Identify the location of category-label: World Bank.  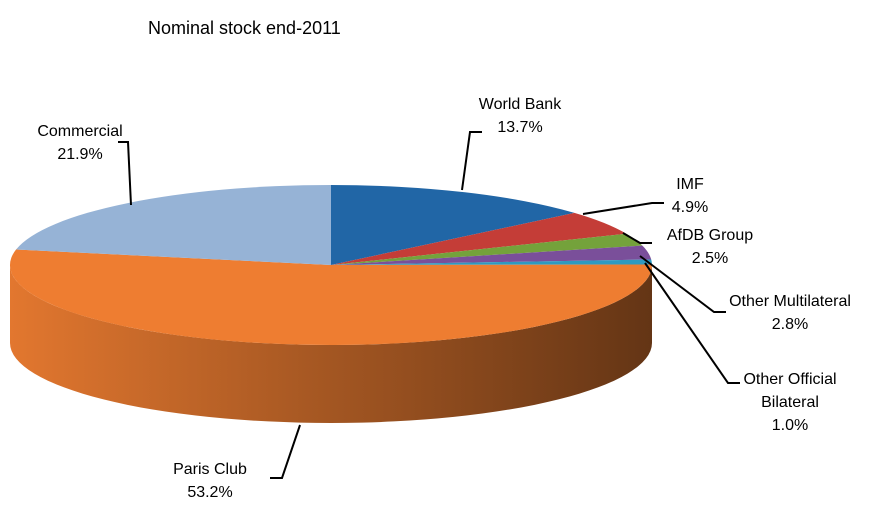
(520, 104).